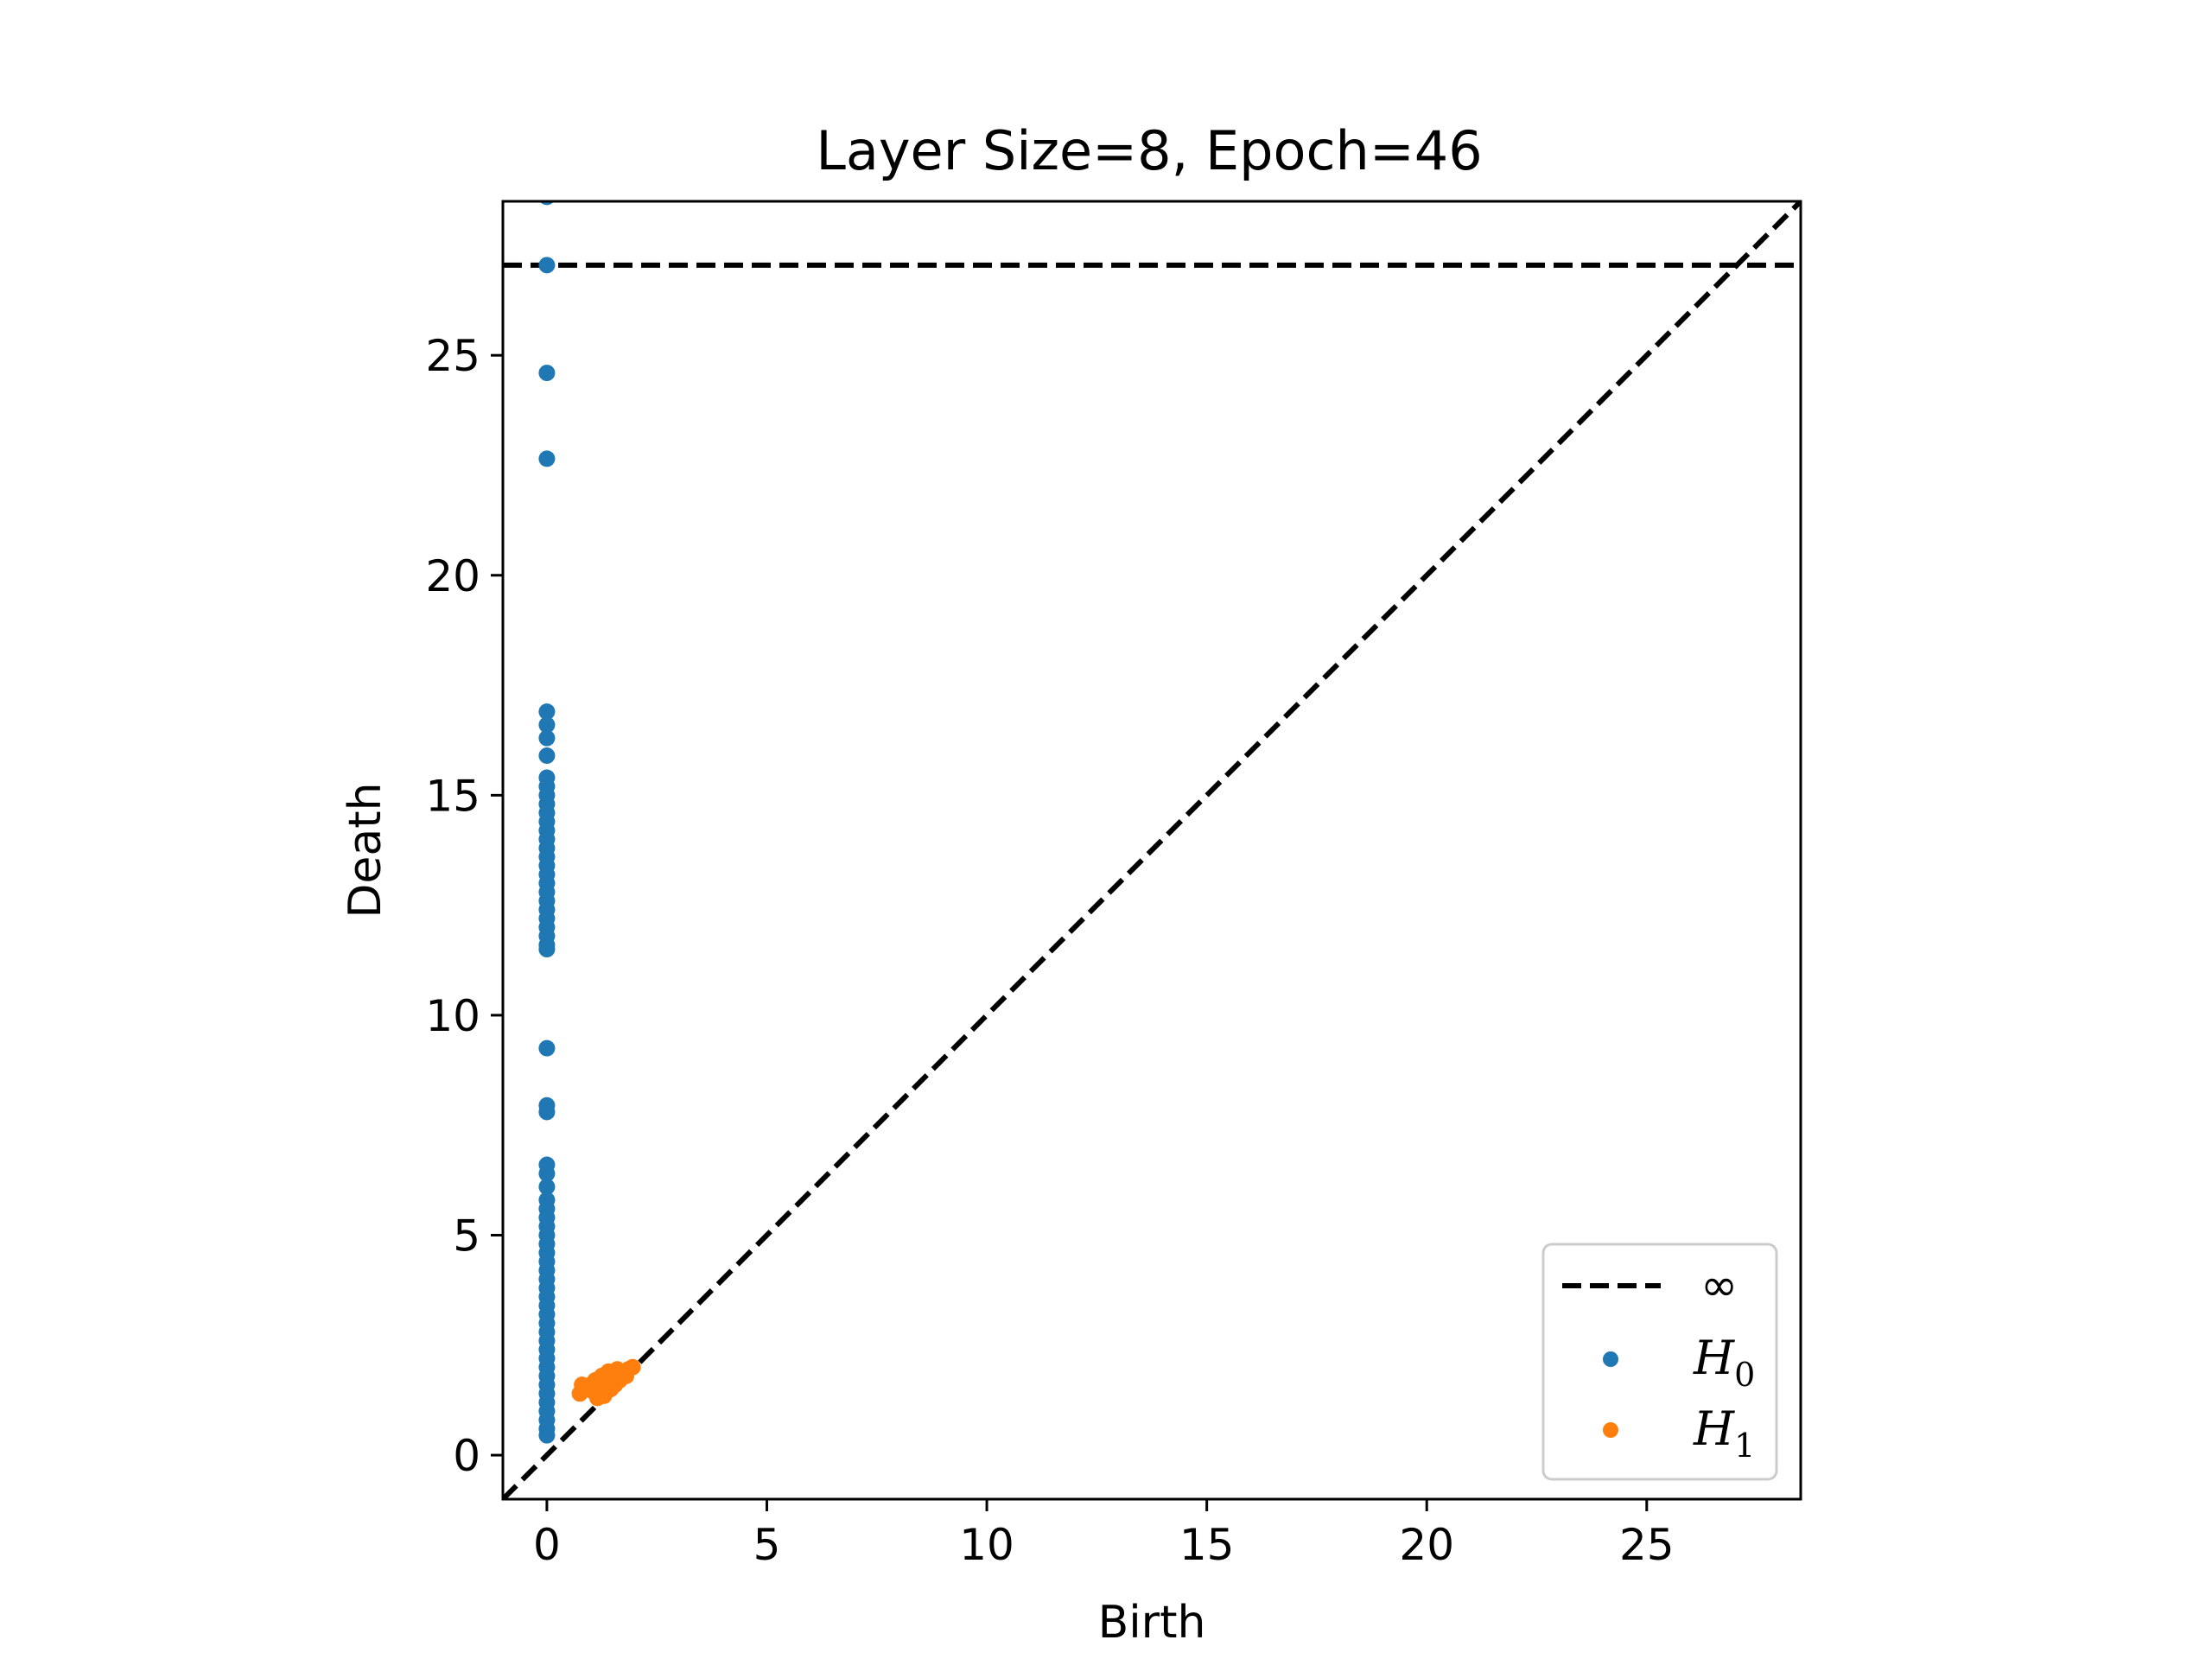 This screenshot has width=2212, height=1659. Describe the element at coordinates (1610, 1359) in the screenshot. I see `legend-h0-marker` at that location.